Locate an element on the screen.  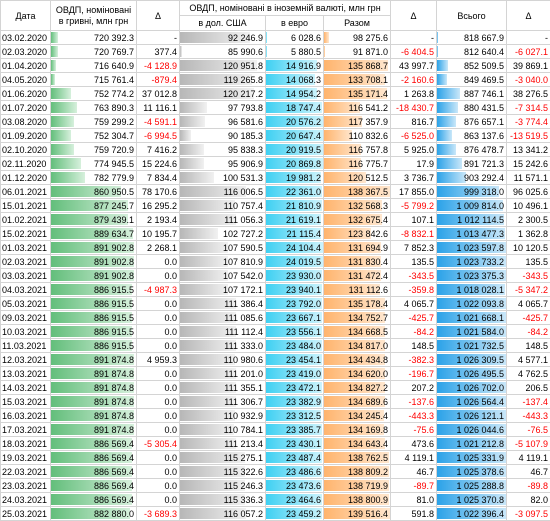
uah-delta-cell: 7 834.4 is located at coordinates (158, 178).